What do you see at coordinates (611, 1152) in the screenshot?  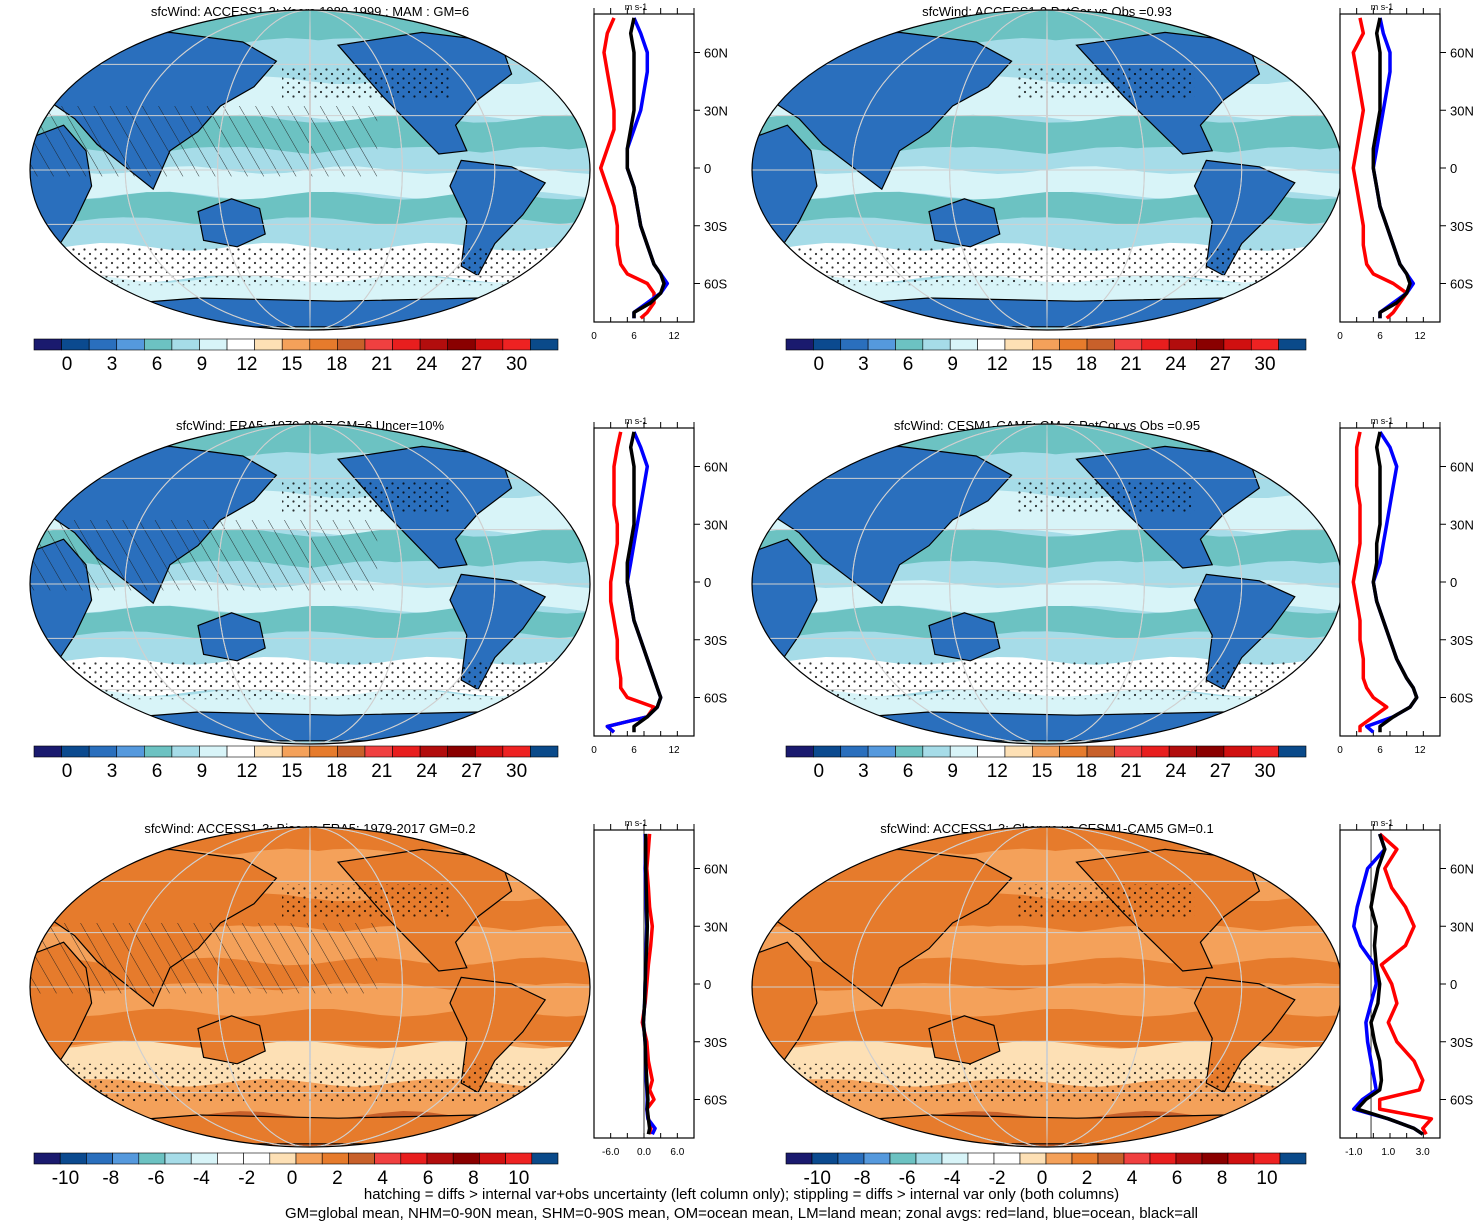 I see `profile-x-tick-label: -6.0` at bounding box center [611, 1152].